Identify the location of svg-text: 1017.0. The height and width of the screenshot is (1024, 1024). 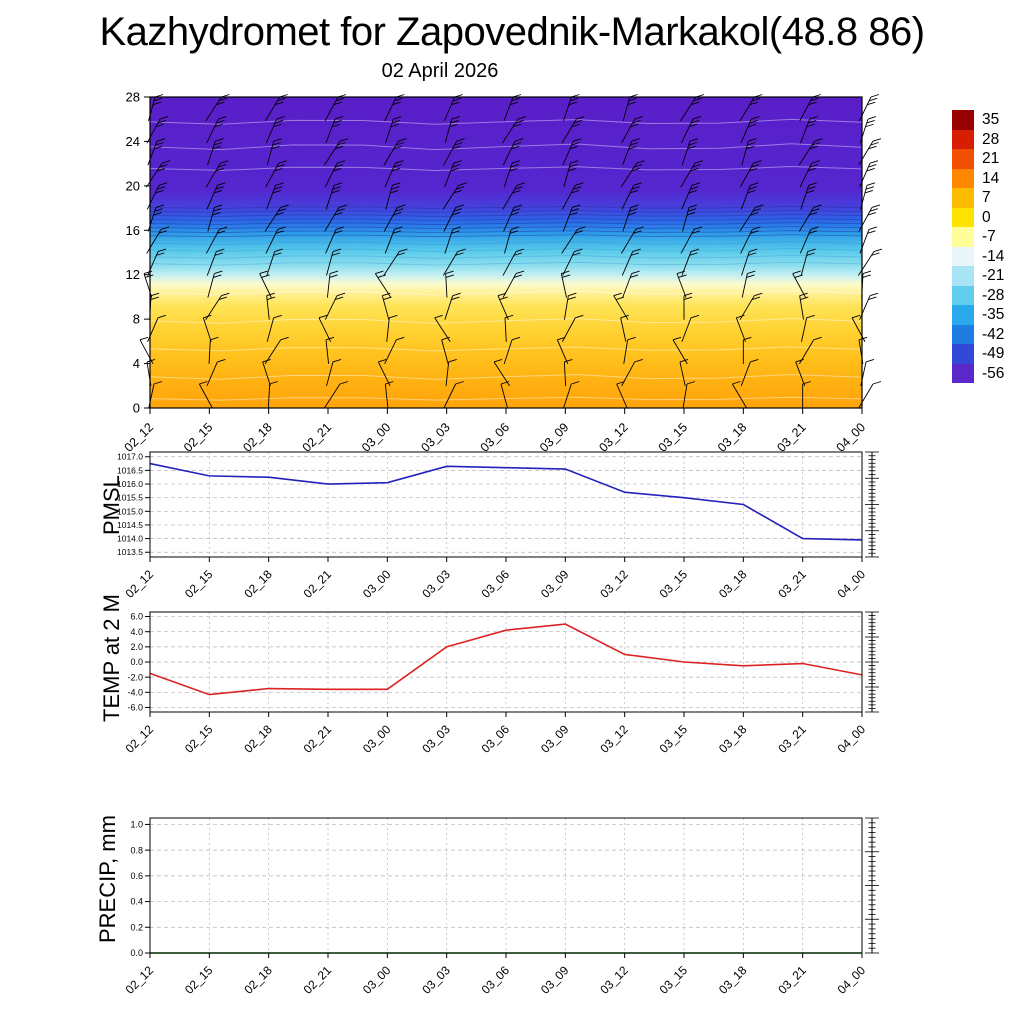
(130, 457).